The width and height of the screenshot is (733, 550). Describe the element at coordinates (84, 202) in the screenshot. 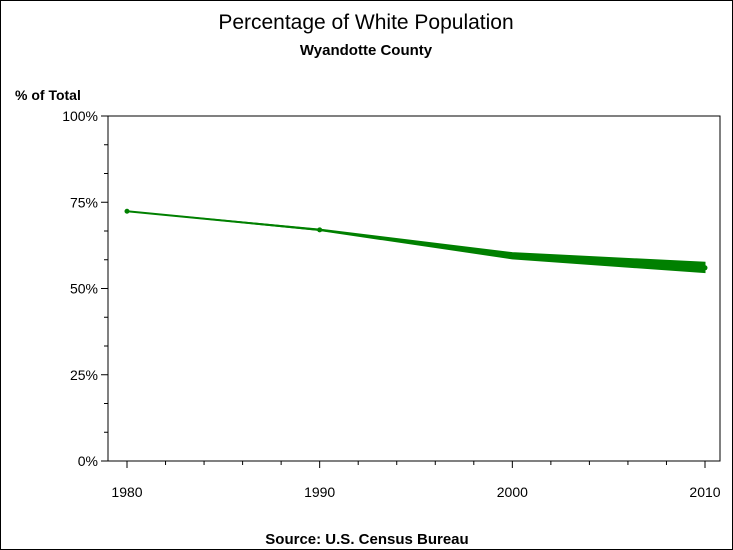

I see `y-tick-label: 75%` at that location.